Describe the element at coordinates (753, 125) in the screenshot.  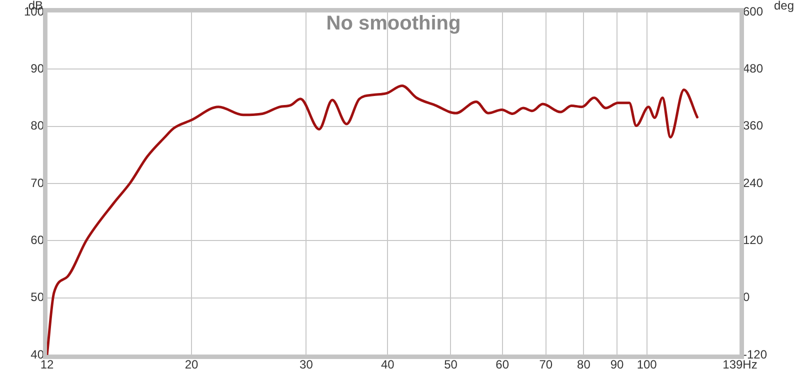
I see `y2-tick-label: 360` at that location.